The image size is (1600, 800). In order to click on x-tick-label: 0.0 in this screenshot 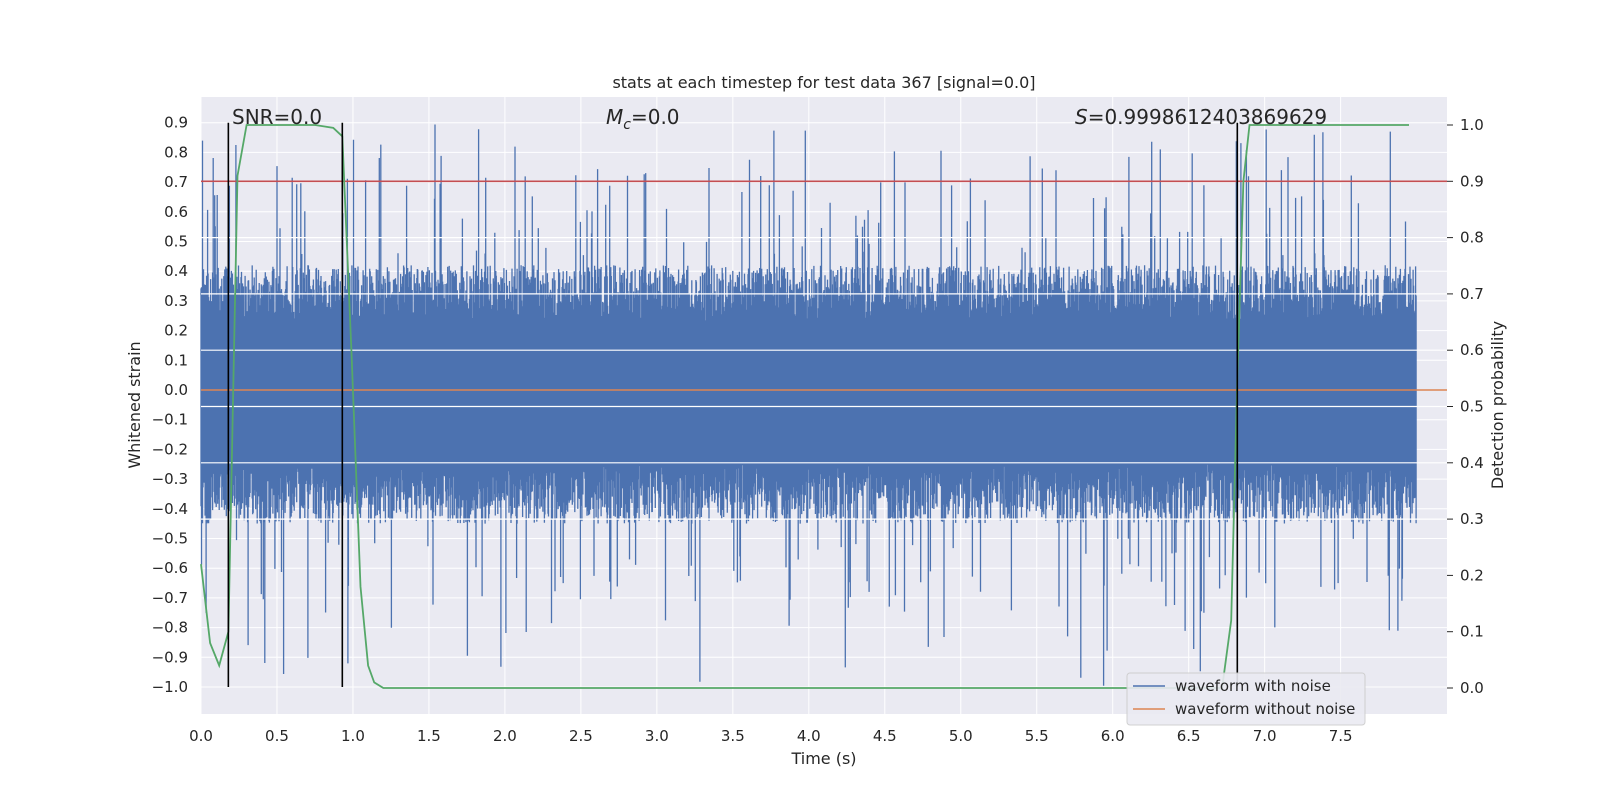, I will do `click(201, 736)`.